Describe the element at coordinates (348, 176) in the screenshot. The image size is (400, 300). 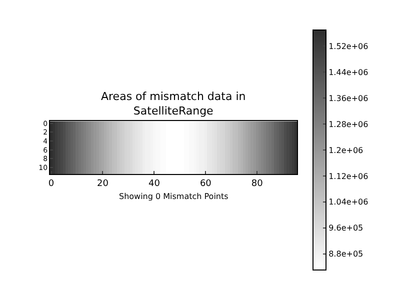
I see `color-bar-label: 1.12e+06` at that location.